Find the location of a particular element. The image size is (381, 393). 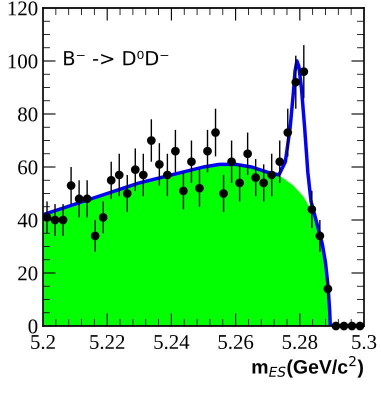

x-tick-label: 5.2 is located at coordinates (43, 342).